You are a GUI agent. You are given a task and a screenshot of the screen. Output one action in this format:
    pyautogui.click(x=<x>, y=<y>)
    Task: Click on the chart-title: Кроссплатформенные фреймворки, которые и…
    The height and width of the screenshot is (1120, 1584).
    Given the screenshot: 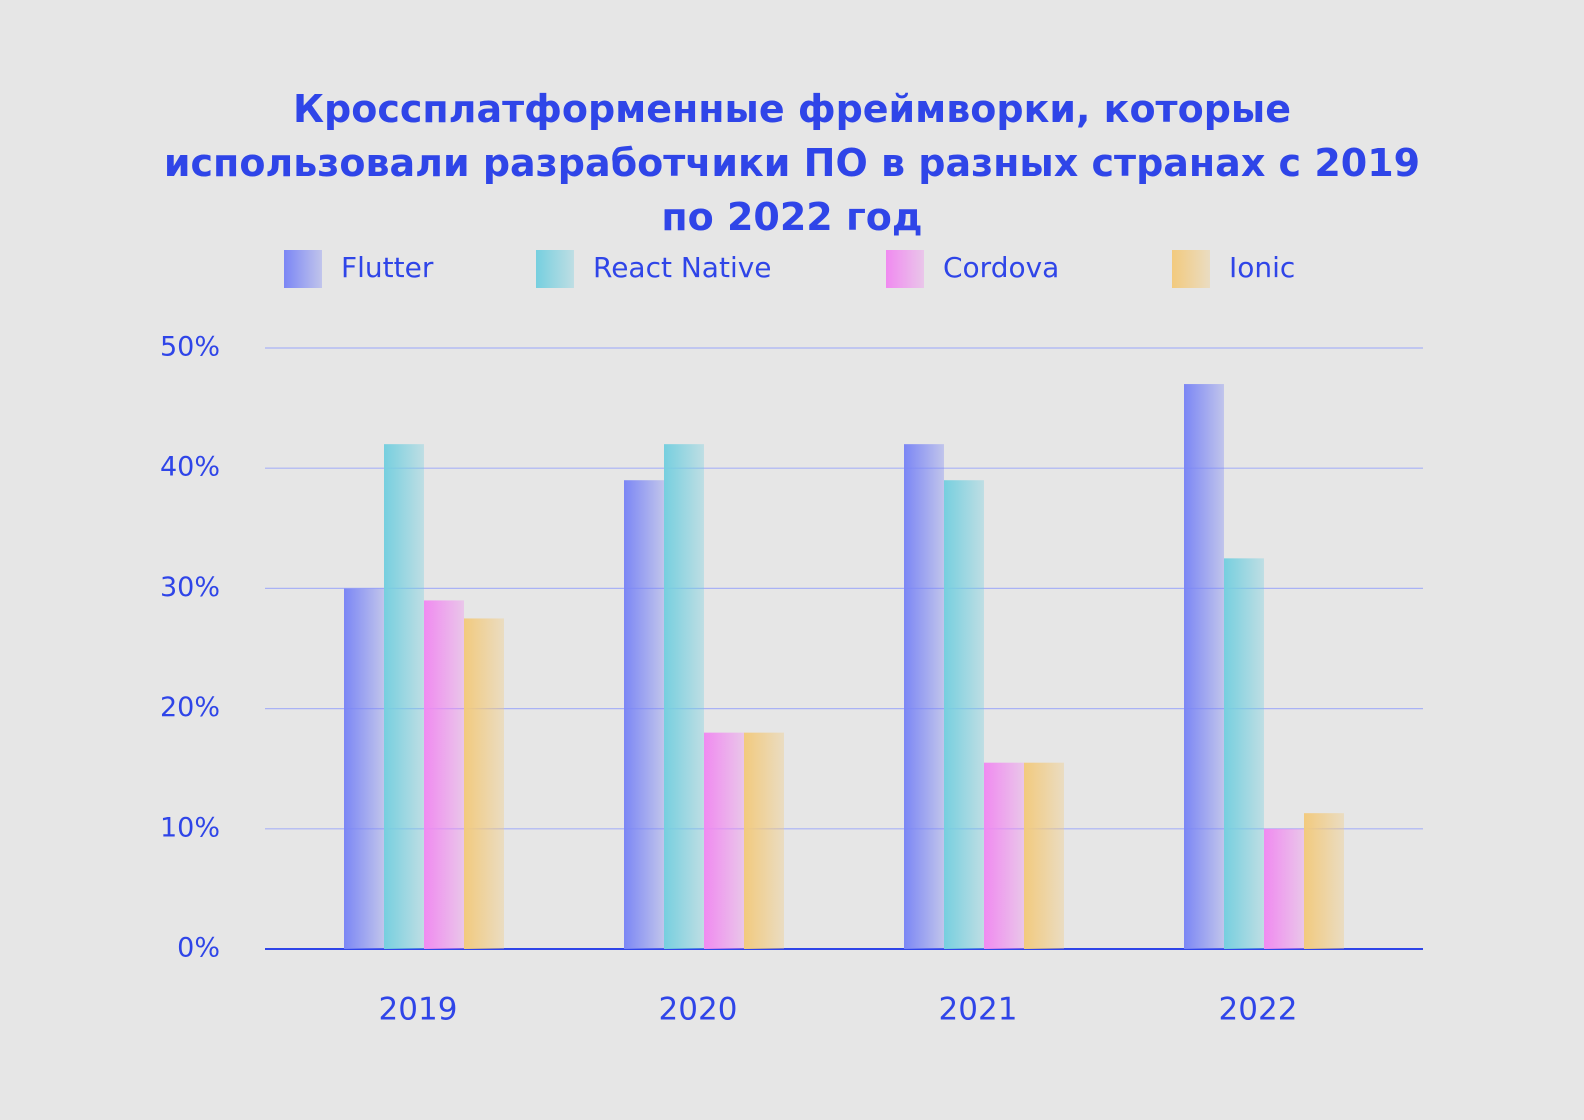 What is the action you would take?
    pyautogui.click(x=792, y=163)
    